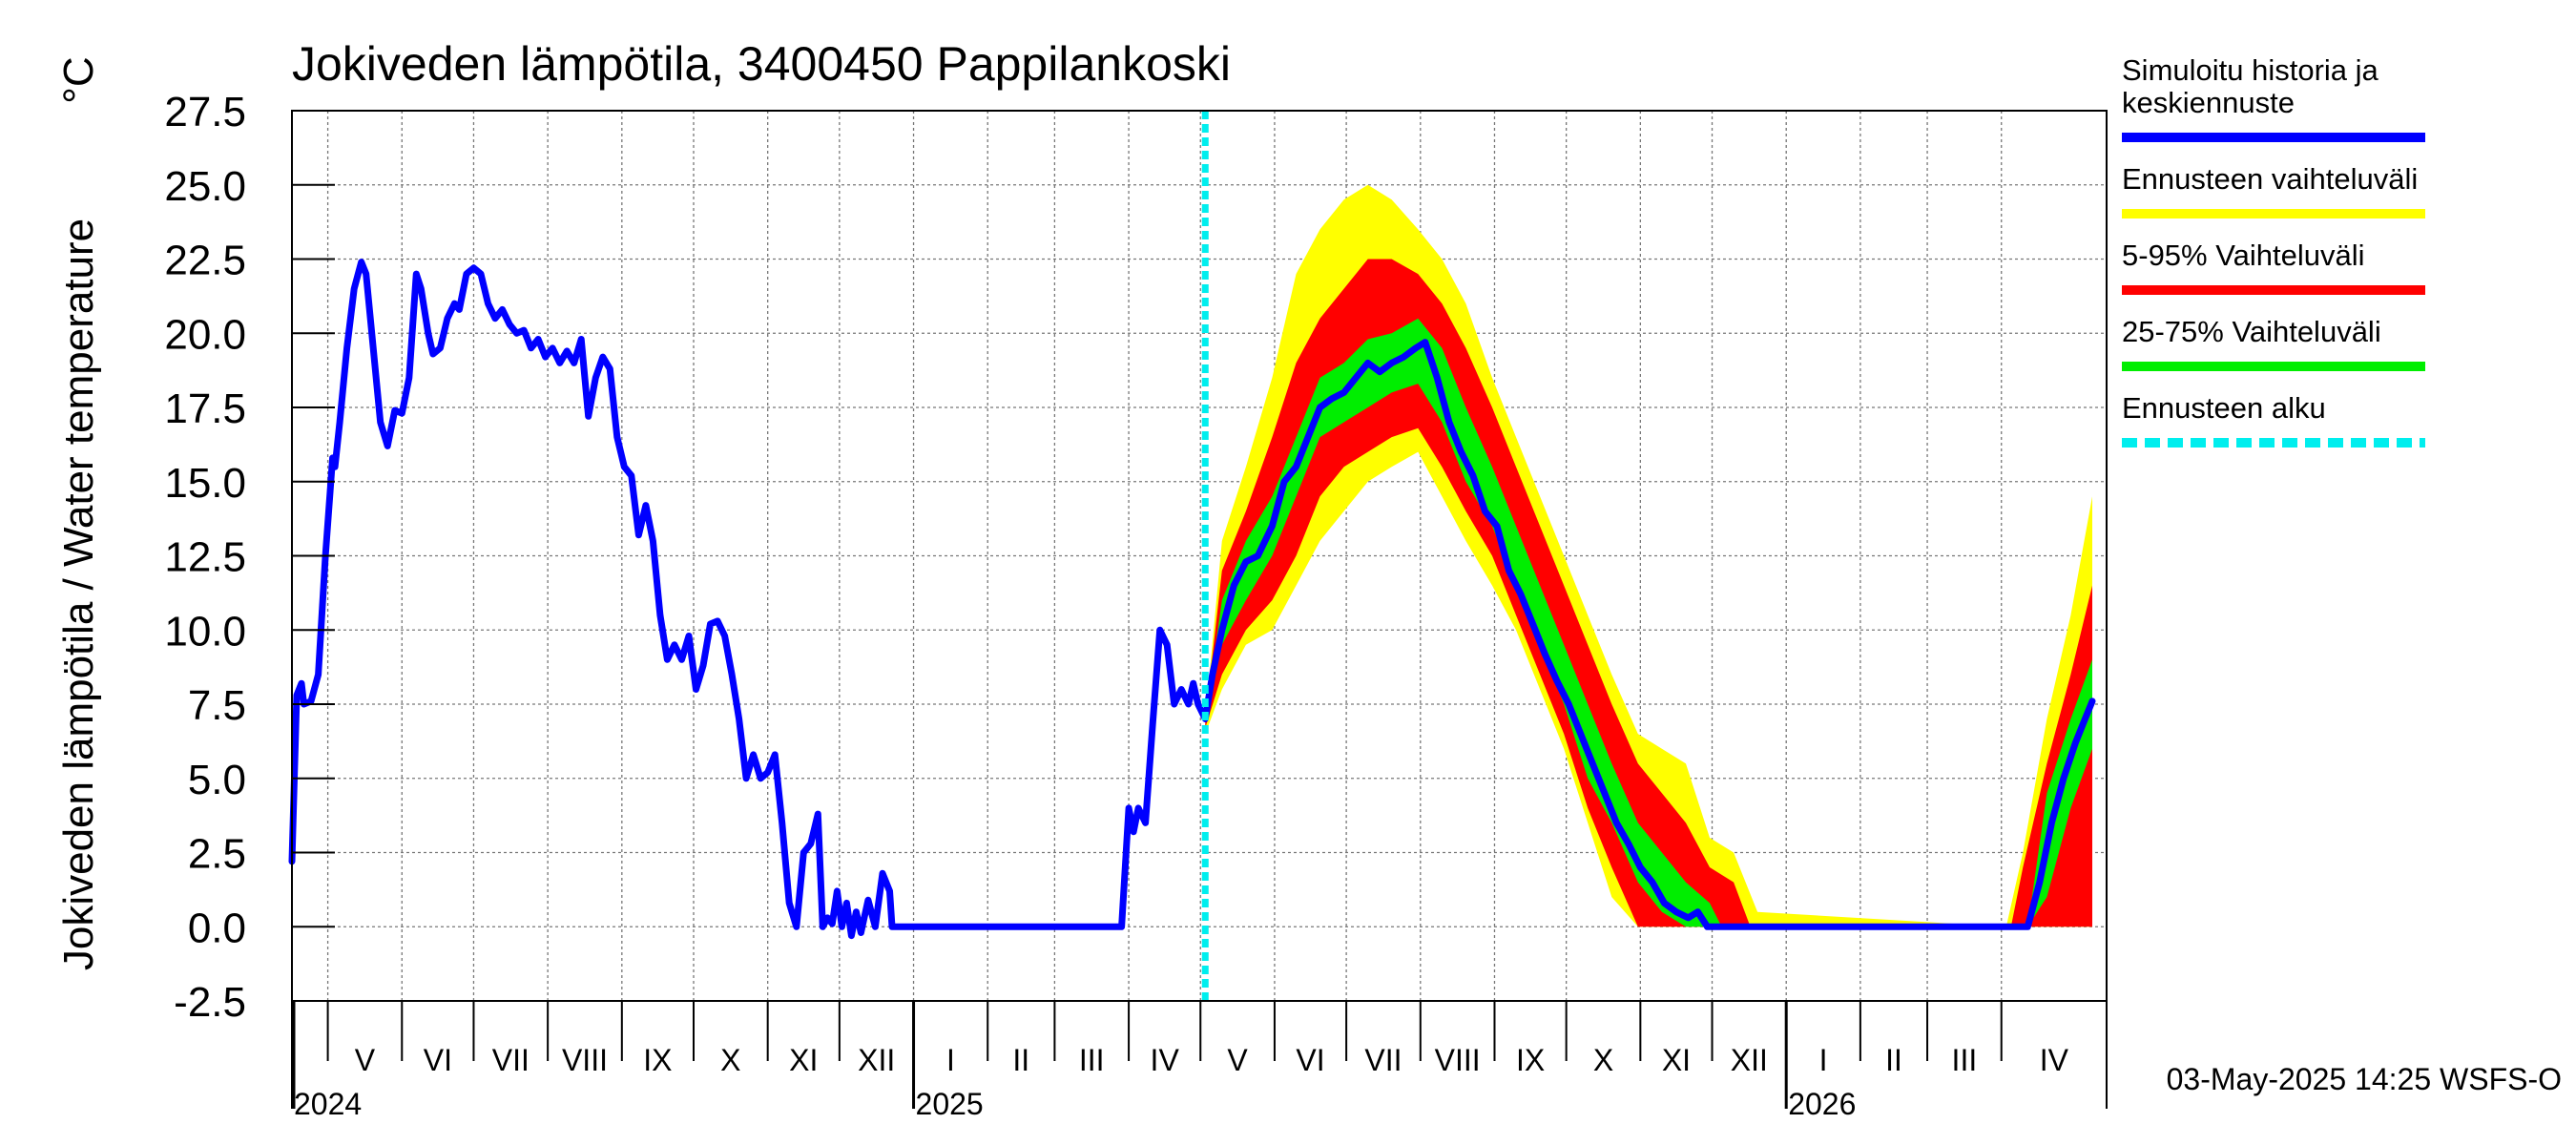 Image resolution: width=2576 pixels, height=1145 pixels. What do you see at coordinates (205, 186) in the screenshot?
I see `y-tick-label: 25.0` at bounding box center [205, 186].